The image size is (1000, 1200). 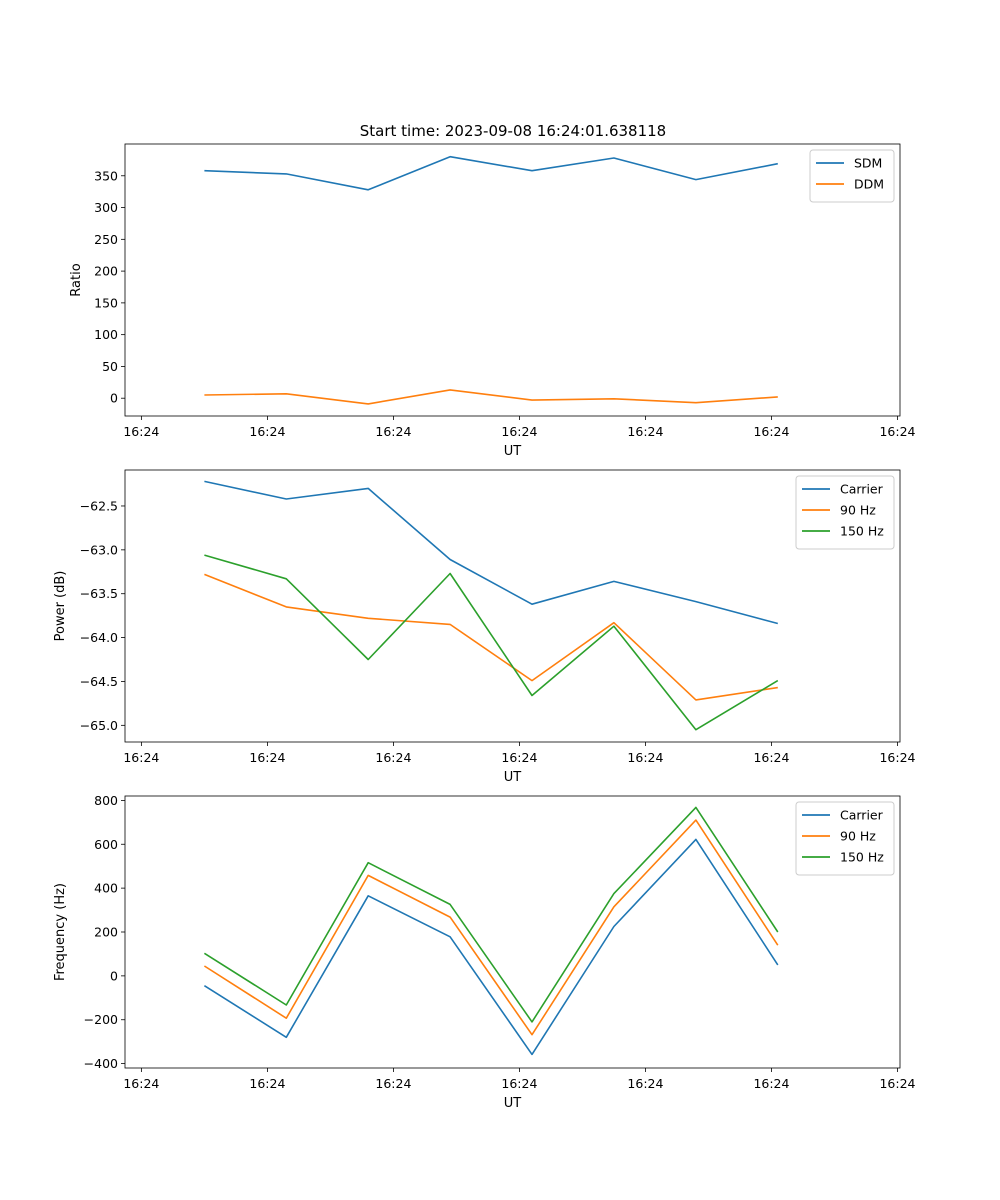 I want to click on legend-label-ddm: DDM, so click(x=869, y=184).